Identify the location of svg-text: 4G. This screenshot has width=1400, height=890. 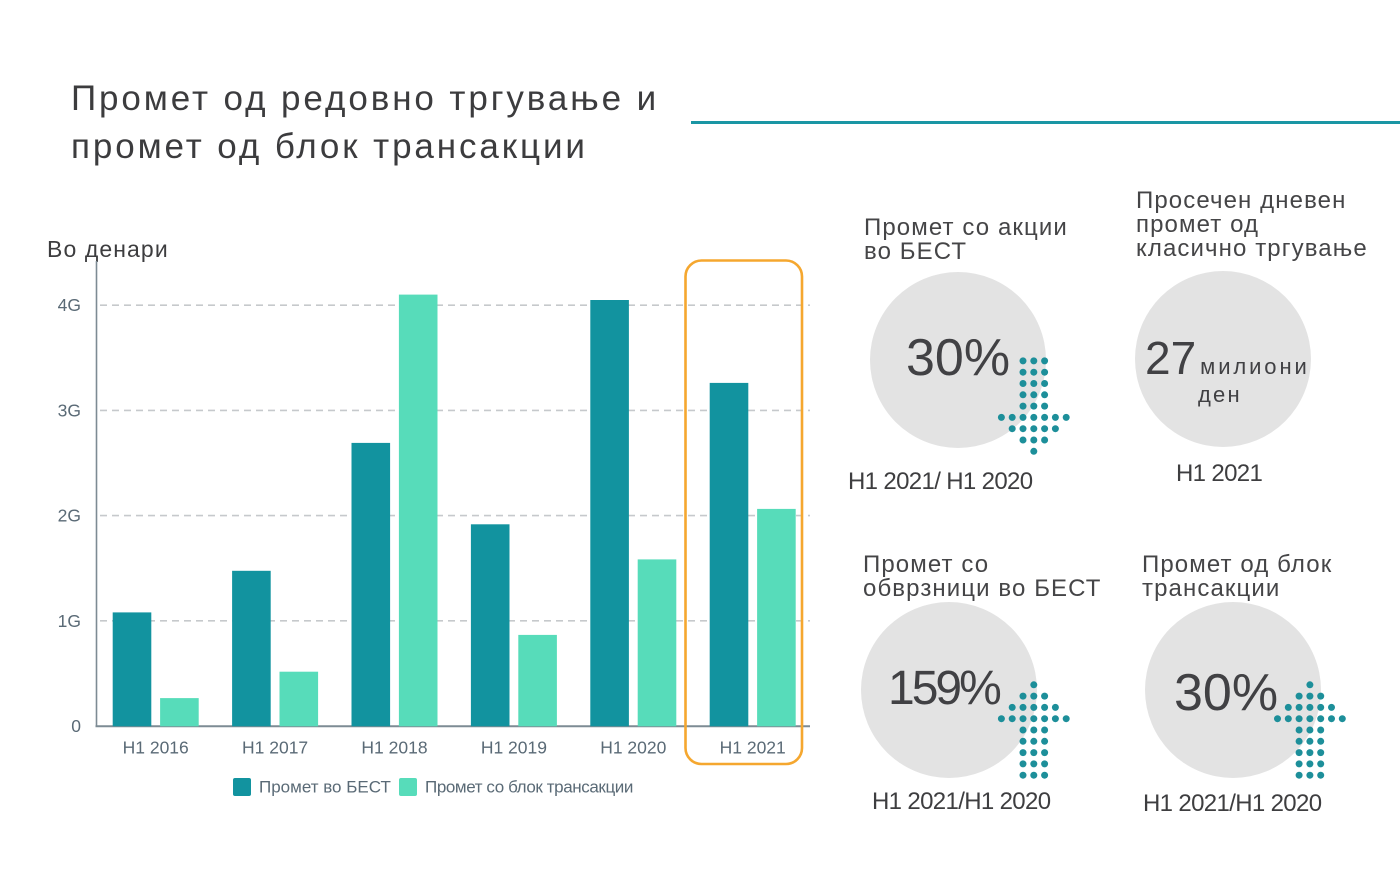
(69, 305).